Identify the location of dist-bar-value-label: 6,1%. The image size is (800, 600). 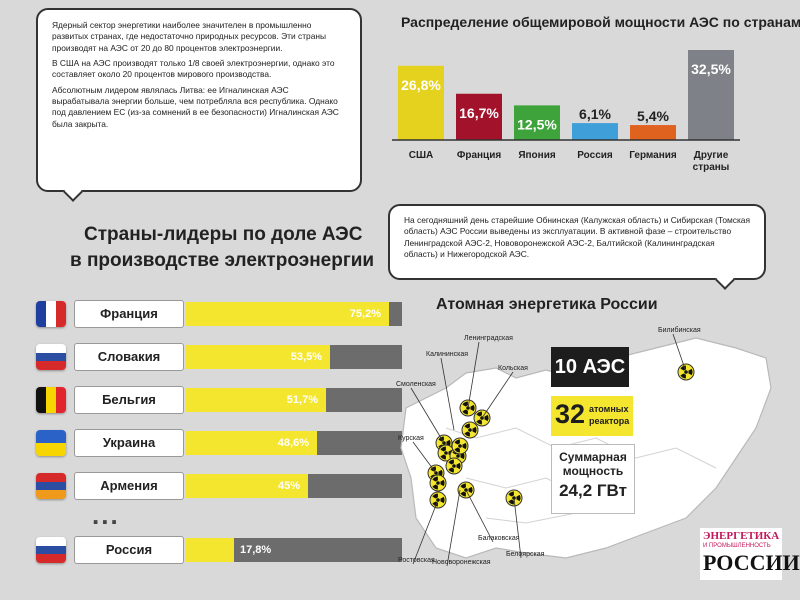
(595, 114).